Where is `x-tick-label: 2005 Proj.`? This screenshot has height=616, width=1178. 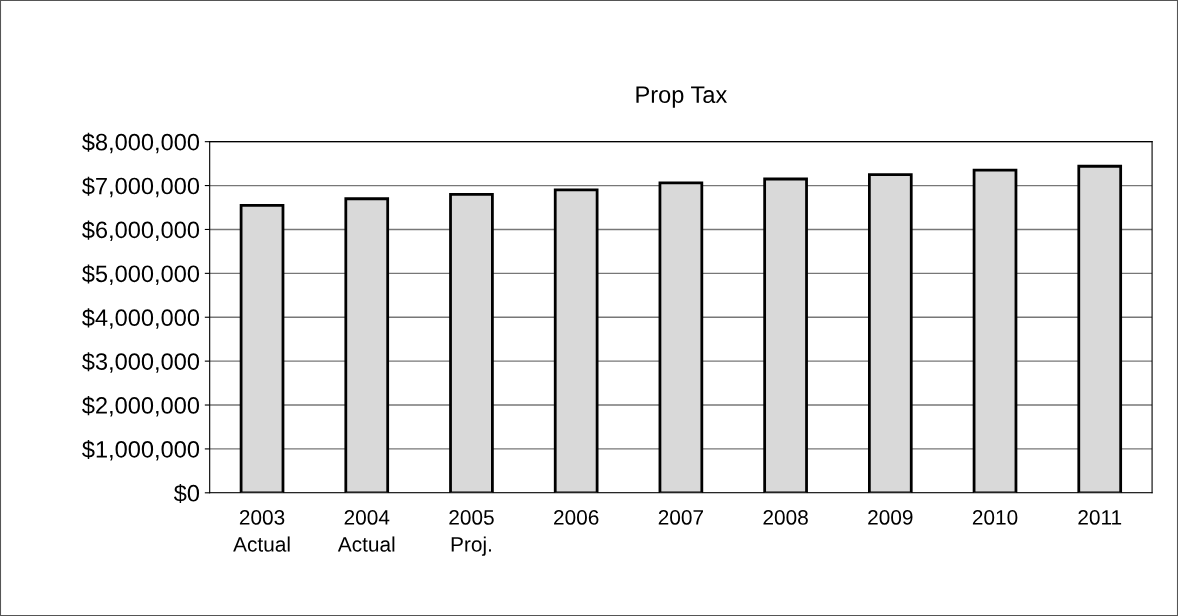
x-tick-label: 2005 Proj. is located at coordinates (471, 533).